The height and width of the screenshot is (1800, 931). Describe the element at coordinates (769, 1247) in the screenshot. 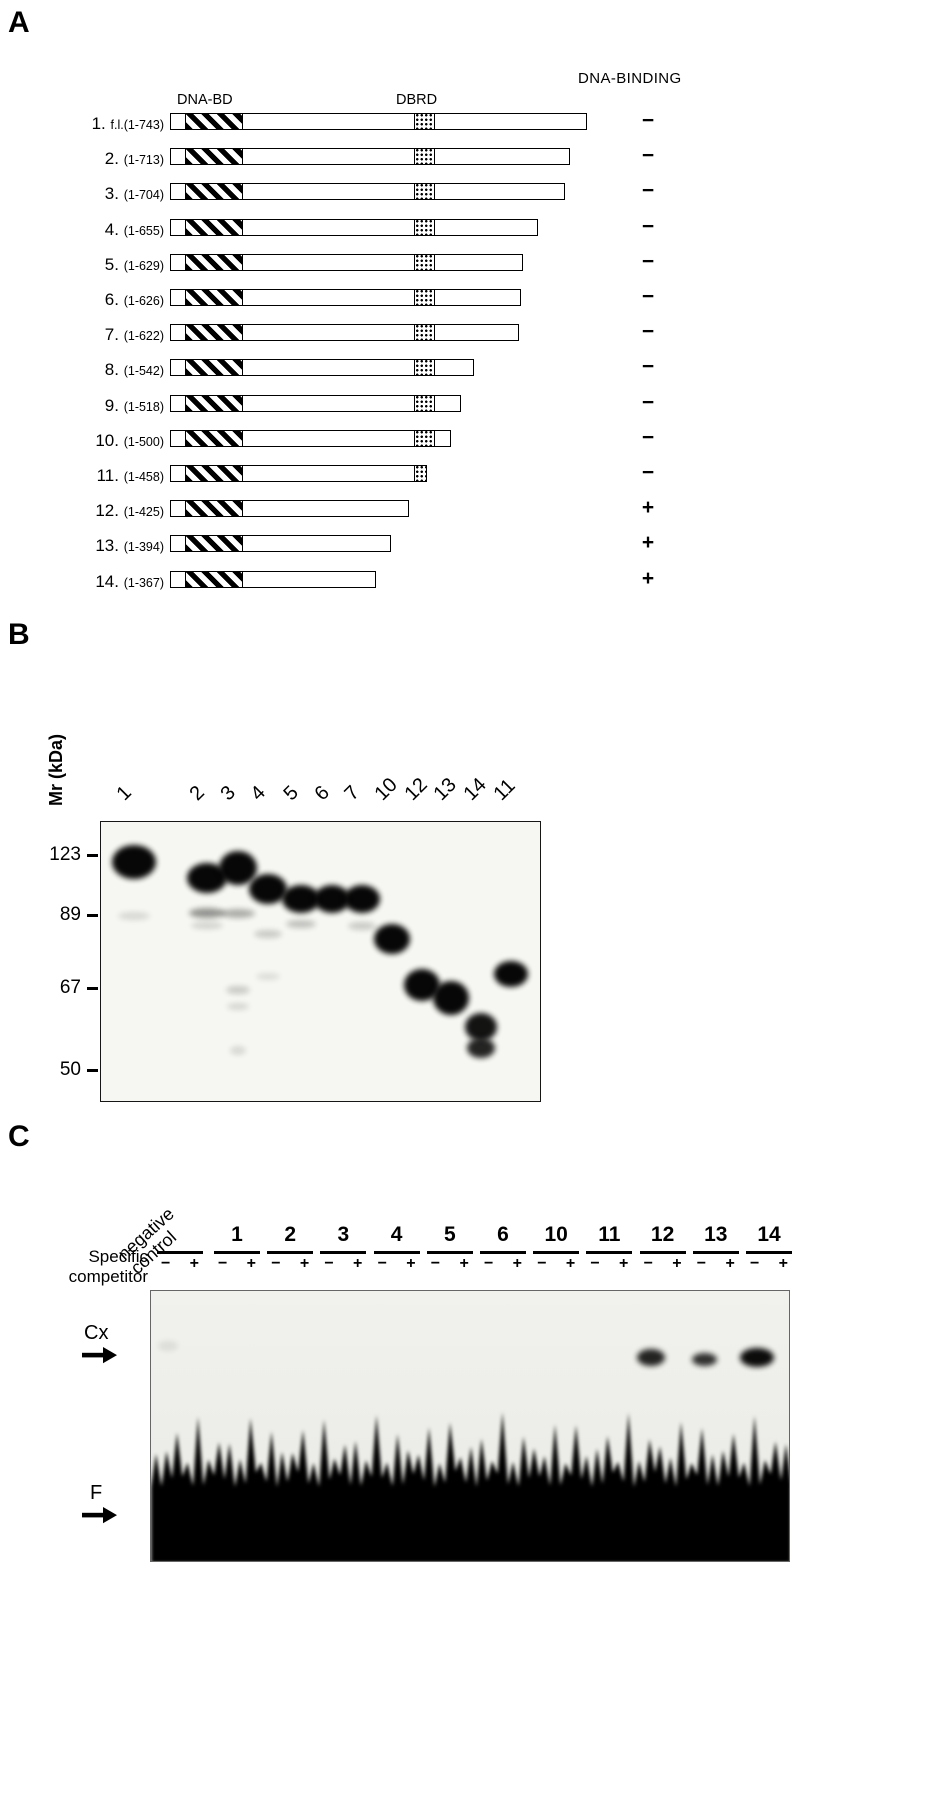

I see `lane-group-14: 14 − +` at that location.